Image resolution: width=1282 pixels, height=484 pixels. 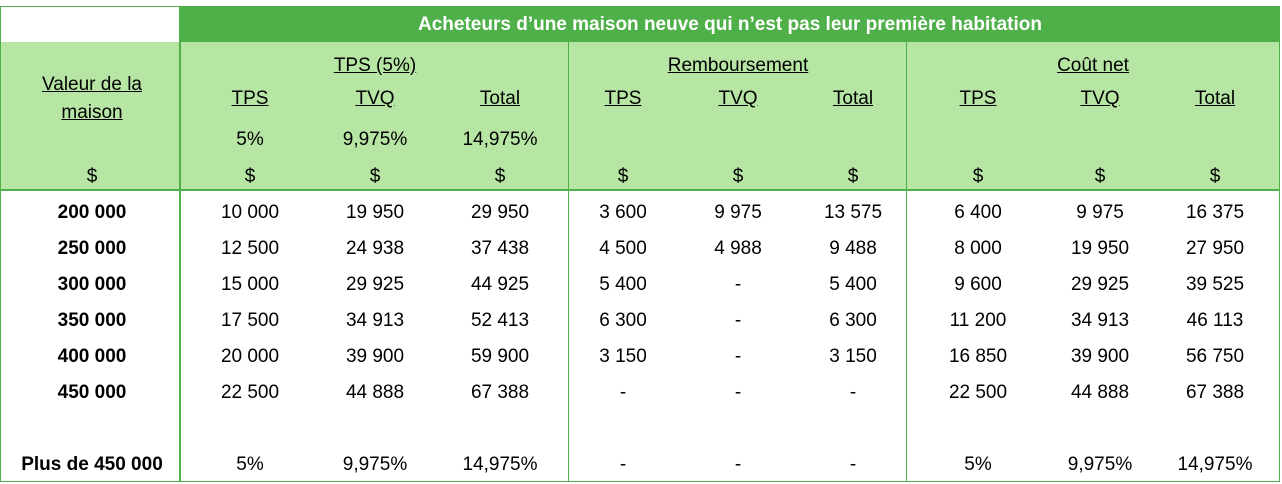 I want to click on cell: 13 575, so click(x=853, y=212).